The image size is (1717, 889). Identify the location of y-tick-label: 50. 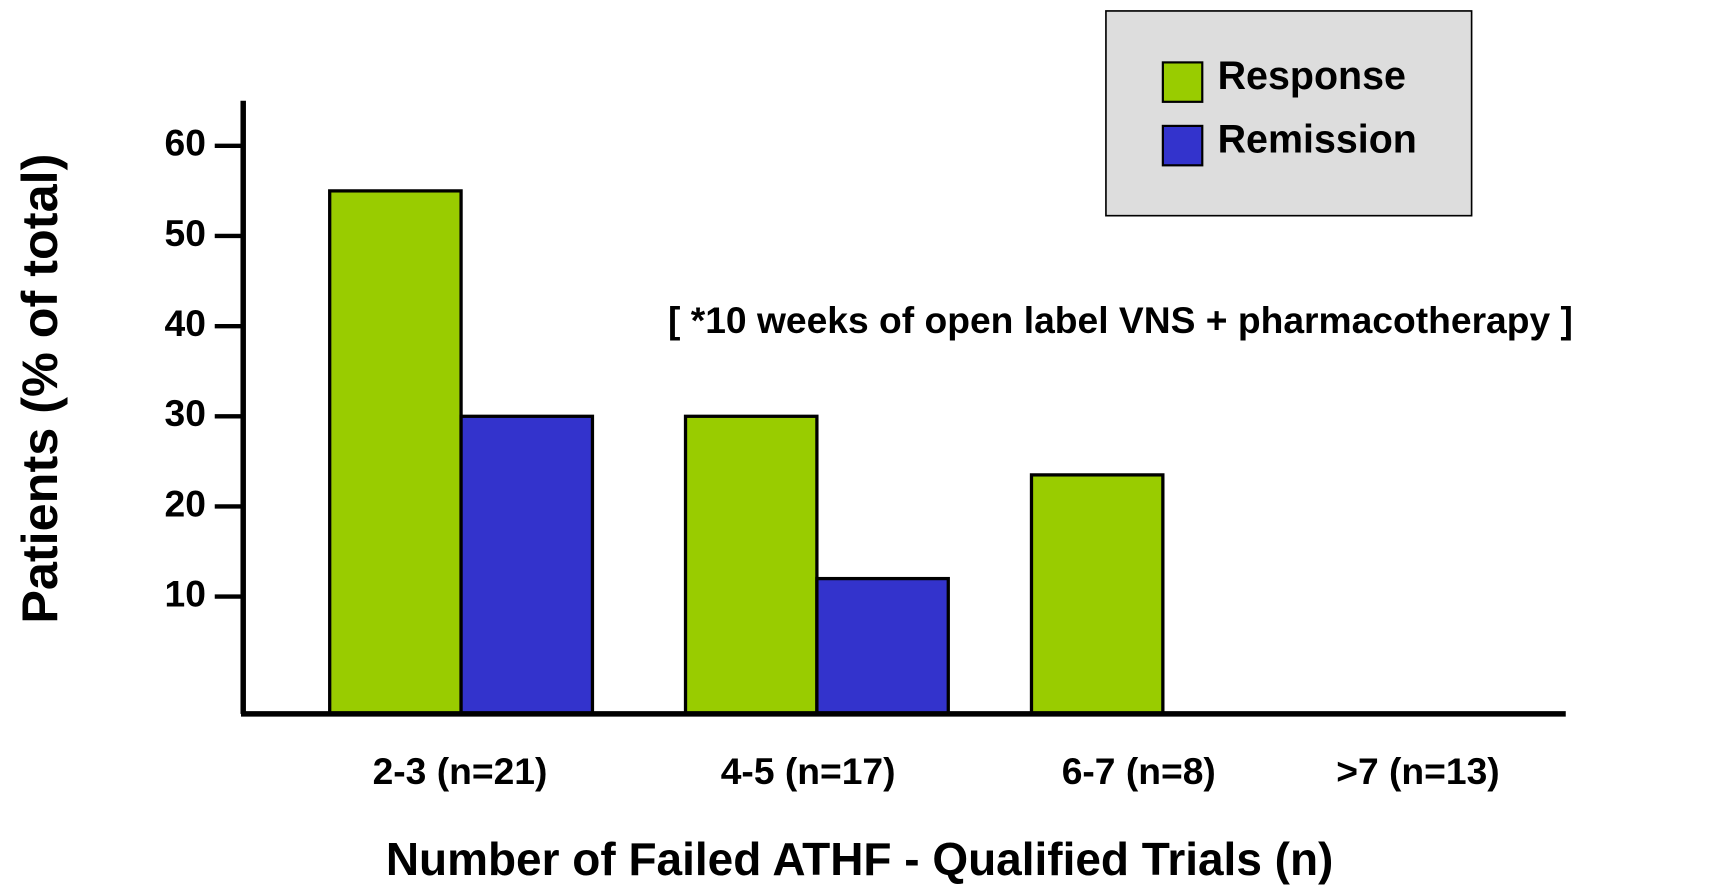
(185, 233).